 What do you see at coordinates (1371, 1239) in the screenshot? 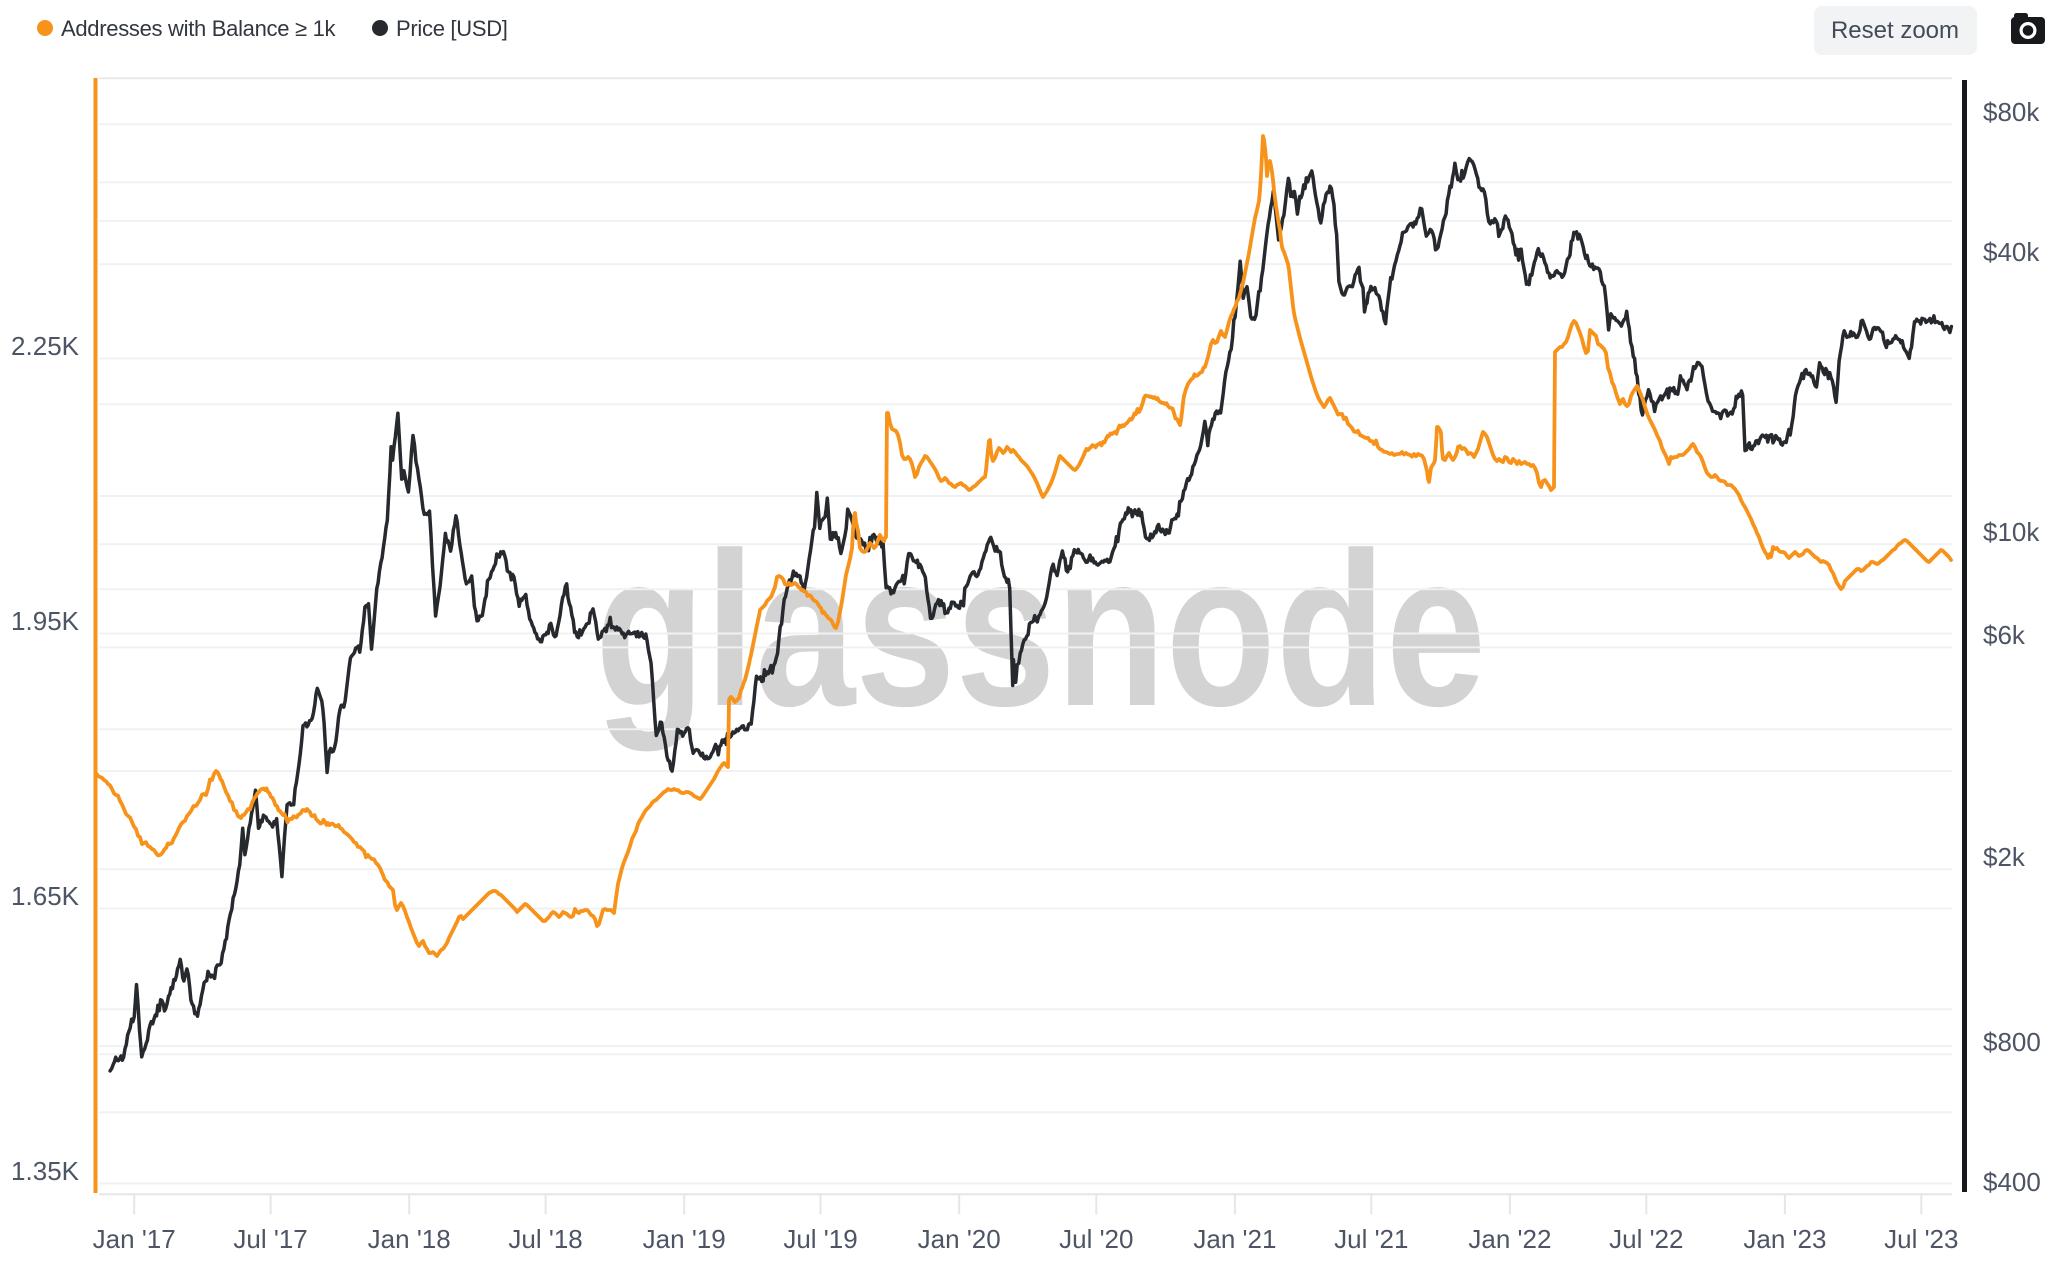
I see `svg-text: Jul '21` at bounding box center [1371, 1239].